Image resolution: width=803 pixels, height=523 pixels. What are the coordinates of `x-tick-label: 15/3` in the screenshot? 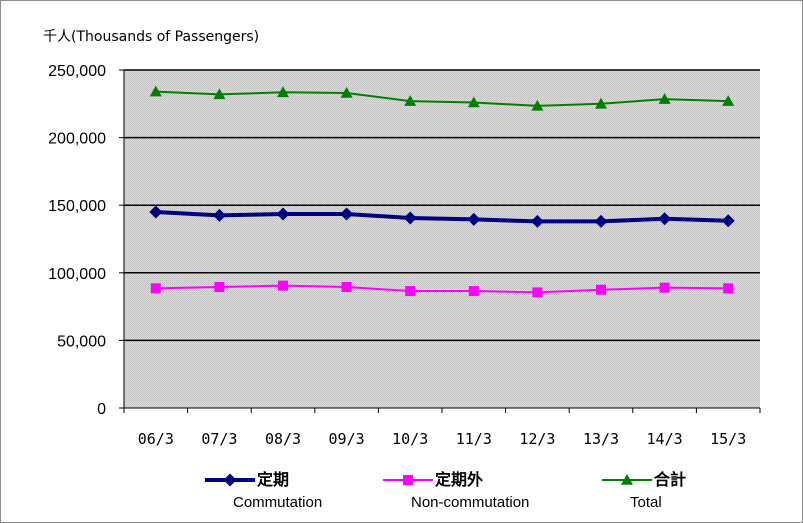 It's located at (728, 439).